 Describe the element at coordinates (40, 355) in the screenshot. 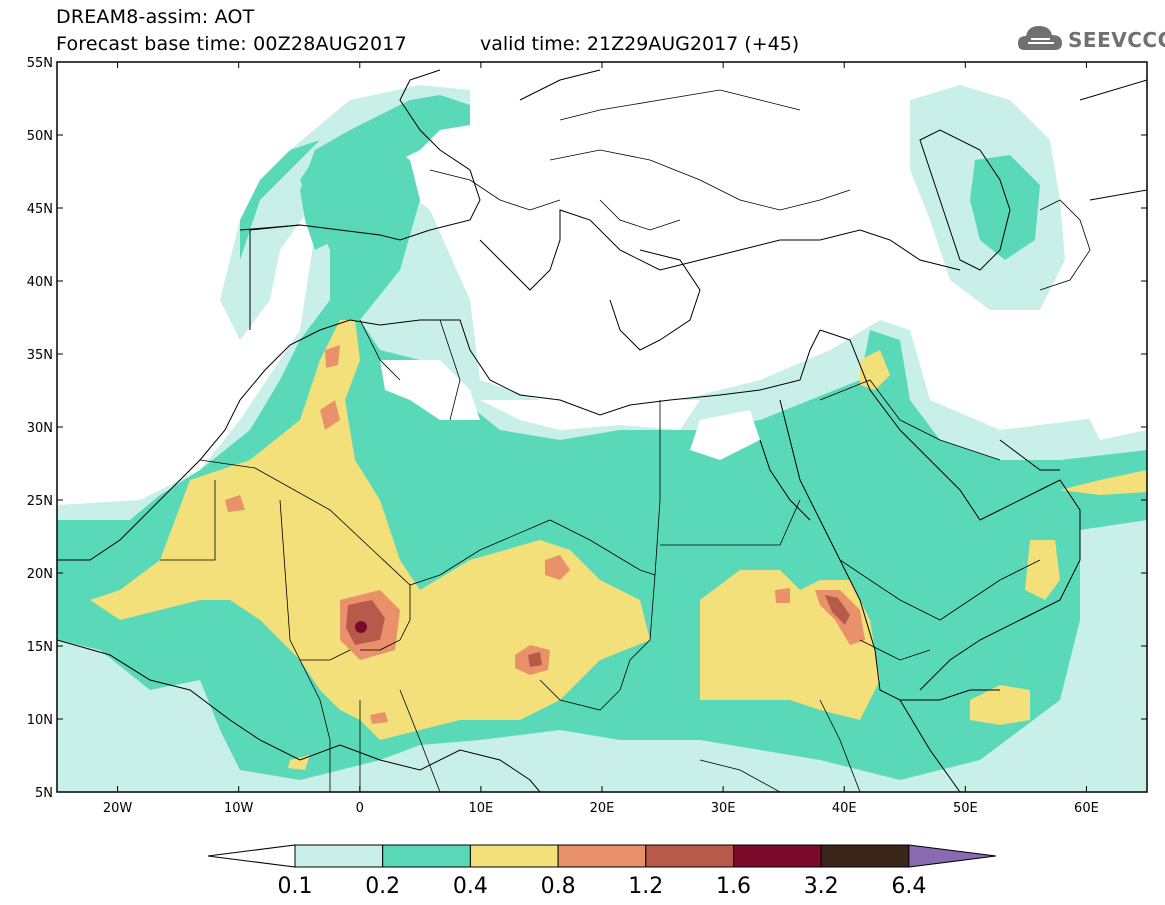

I see `lat-tick-label: 35N` at that location.